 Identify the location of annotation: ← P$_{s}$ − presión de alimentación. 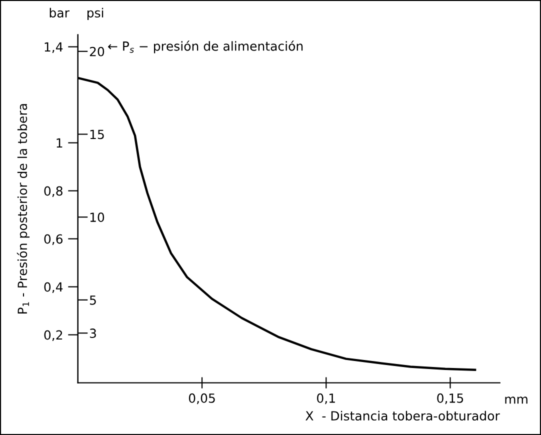
(205, 47).